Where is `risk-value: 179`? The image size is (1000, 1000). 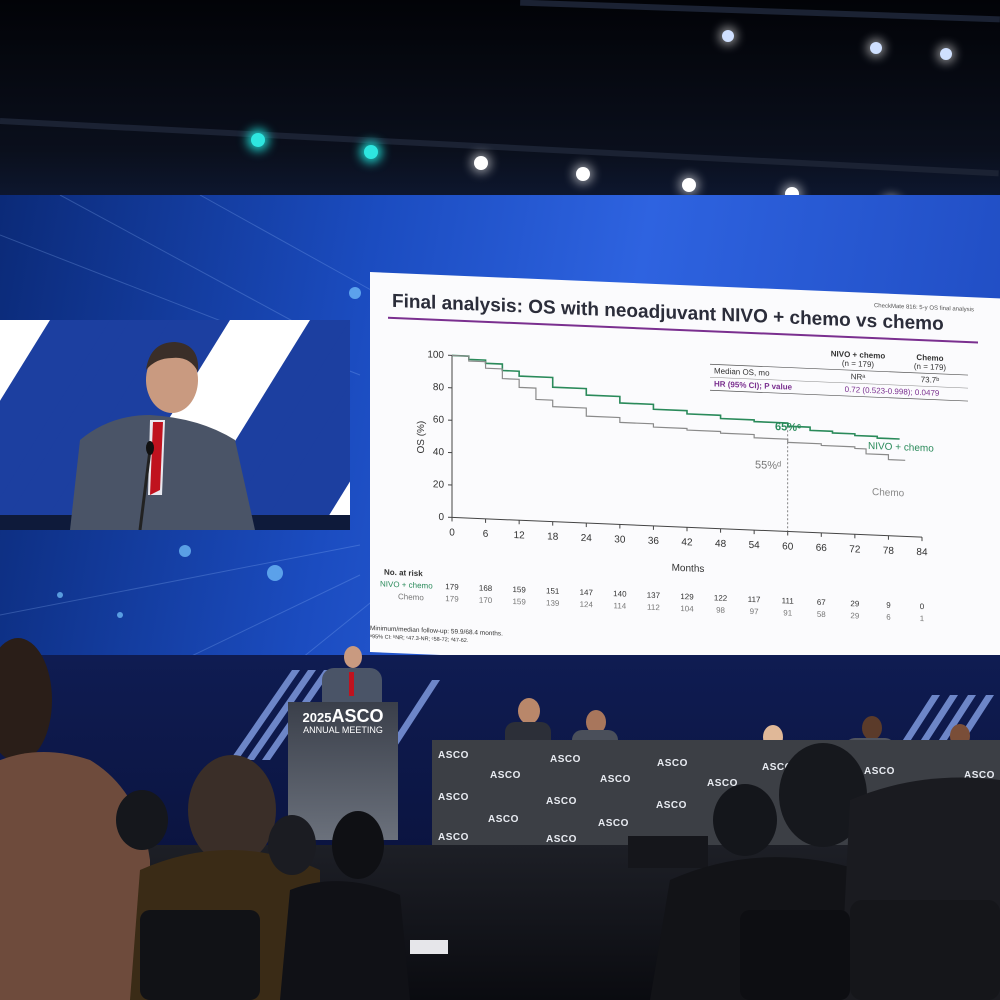 risk-value: 179 is located at coordinates (452, 599).